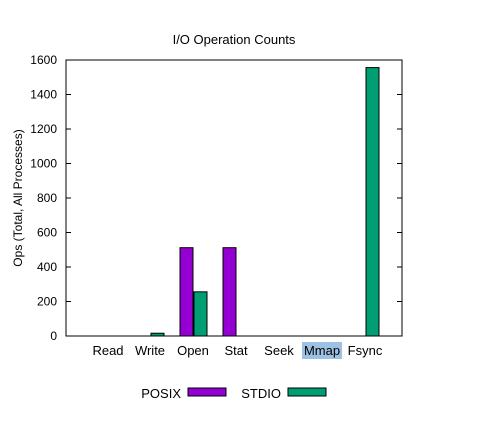  What do you see at coordinates (279, 350) in the screenshot?
I see `category-label: Seek` at bounding box center [279, 350].